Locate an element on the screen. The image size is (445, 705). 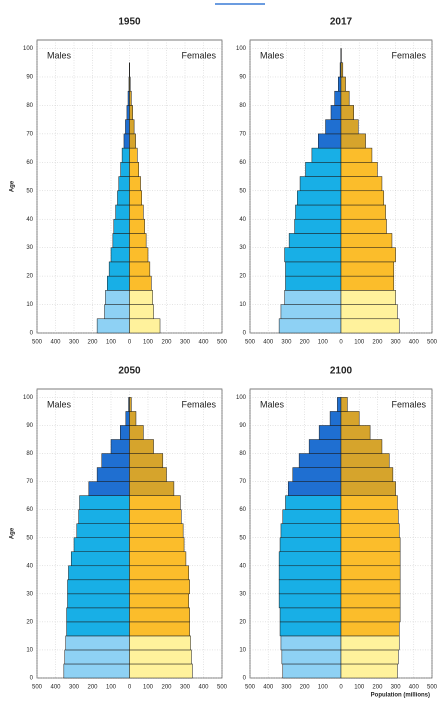
x-tick-label: 0 is located at coordinates (130, 343).